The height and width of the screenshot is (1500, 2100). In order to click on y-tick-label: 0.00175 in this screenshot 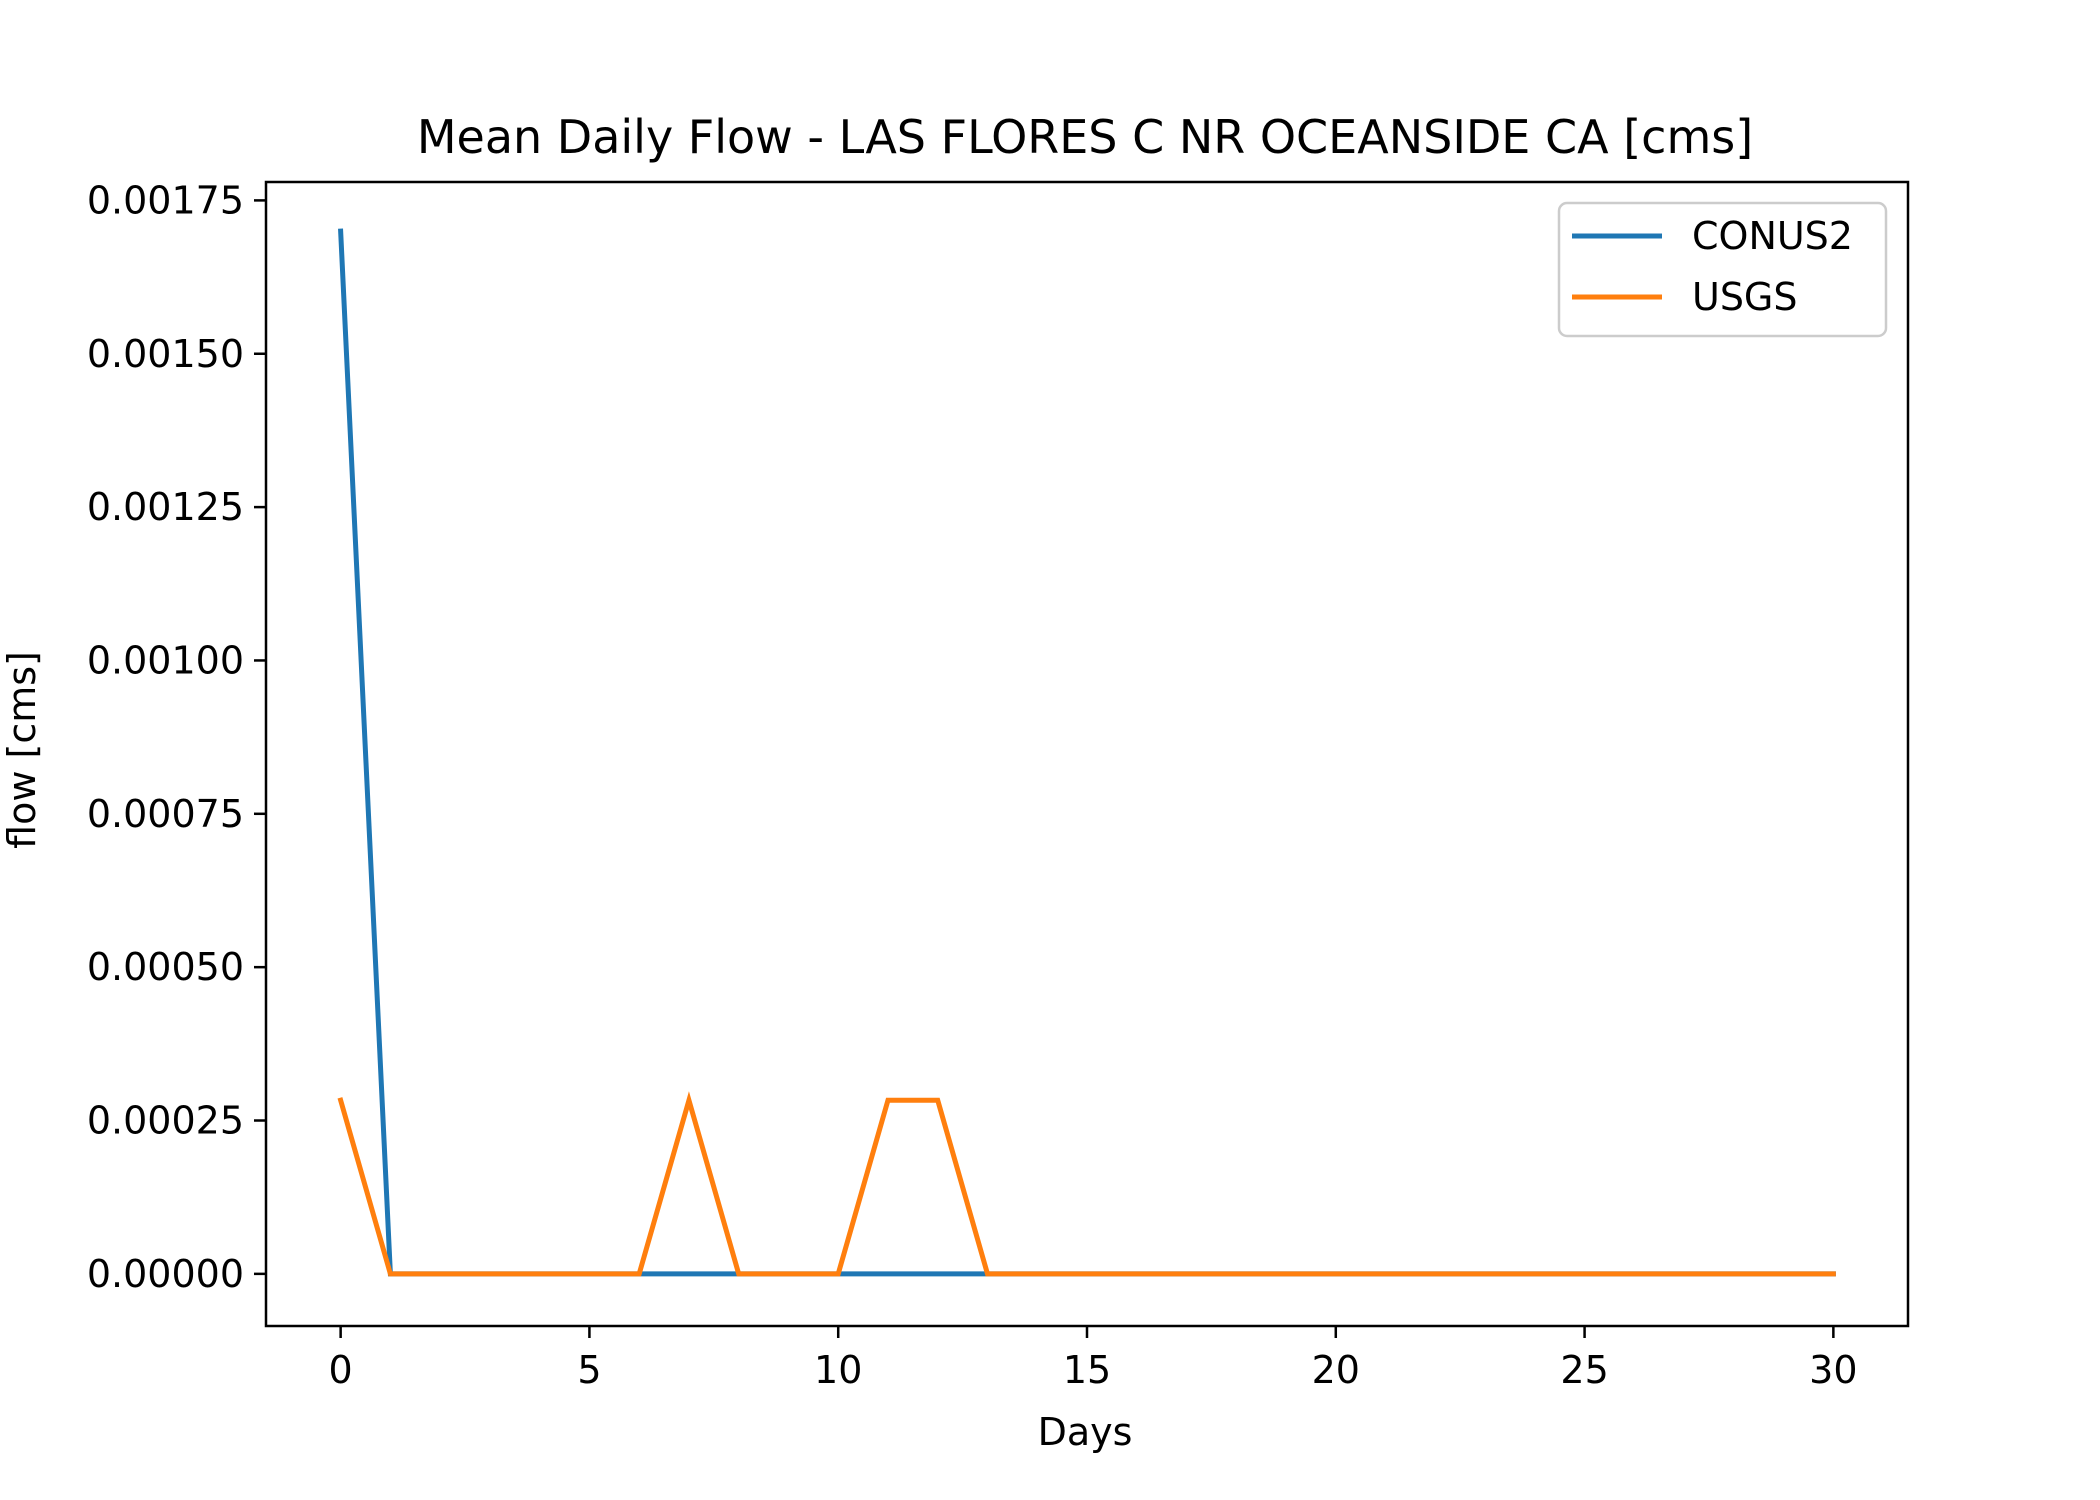, I will do `click(165, 200)`.